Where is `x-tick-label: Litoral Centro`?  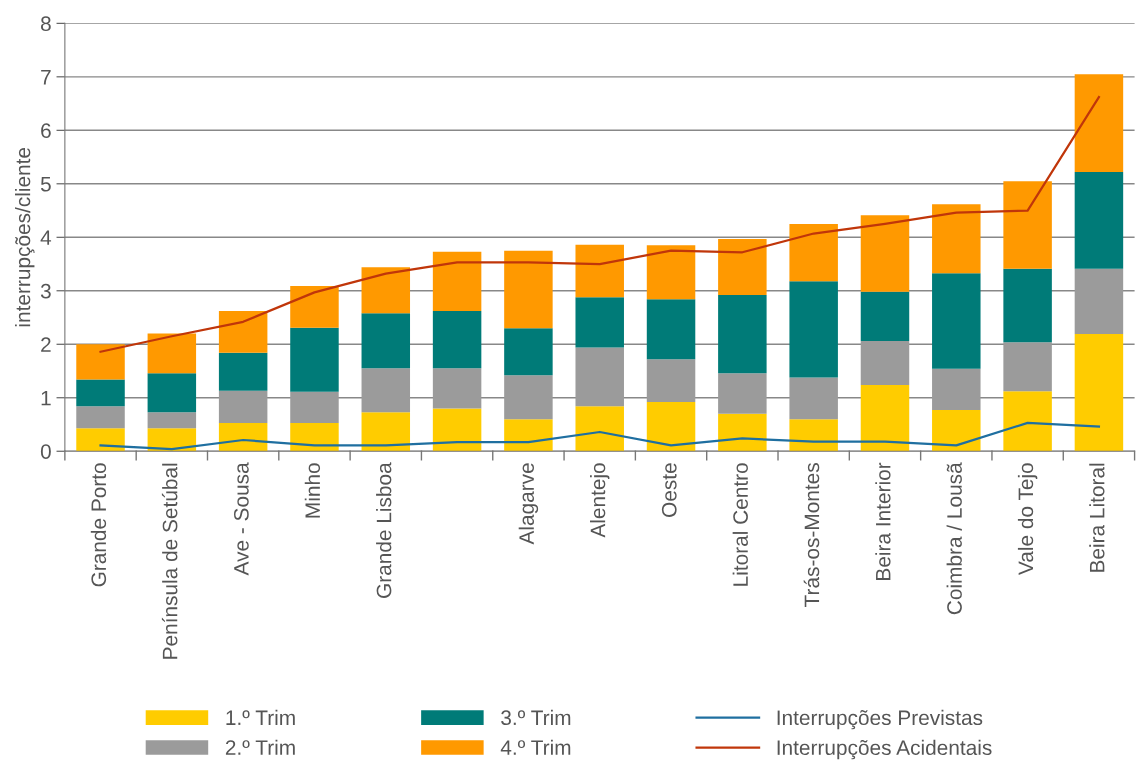 x-tick-label: Litoral Centro is located at coordinates (740, 524).